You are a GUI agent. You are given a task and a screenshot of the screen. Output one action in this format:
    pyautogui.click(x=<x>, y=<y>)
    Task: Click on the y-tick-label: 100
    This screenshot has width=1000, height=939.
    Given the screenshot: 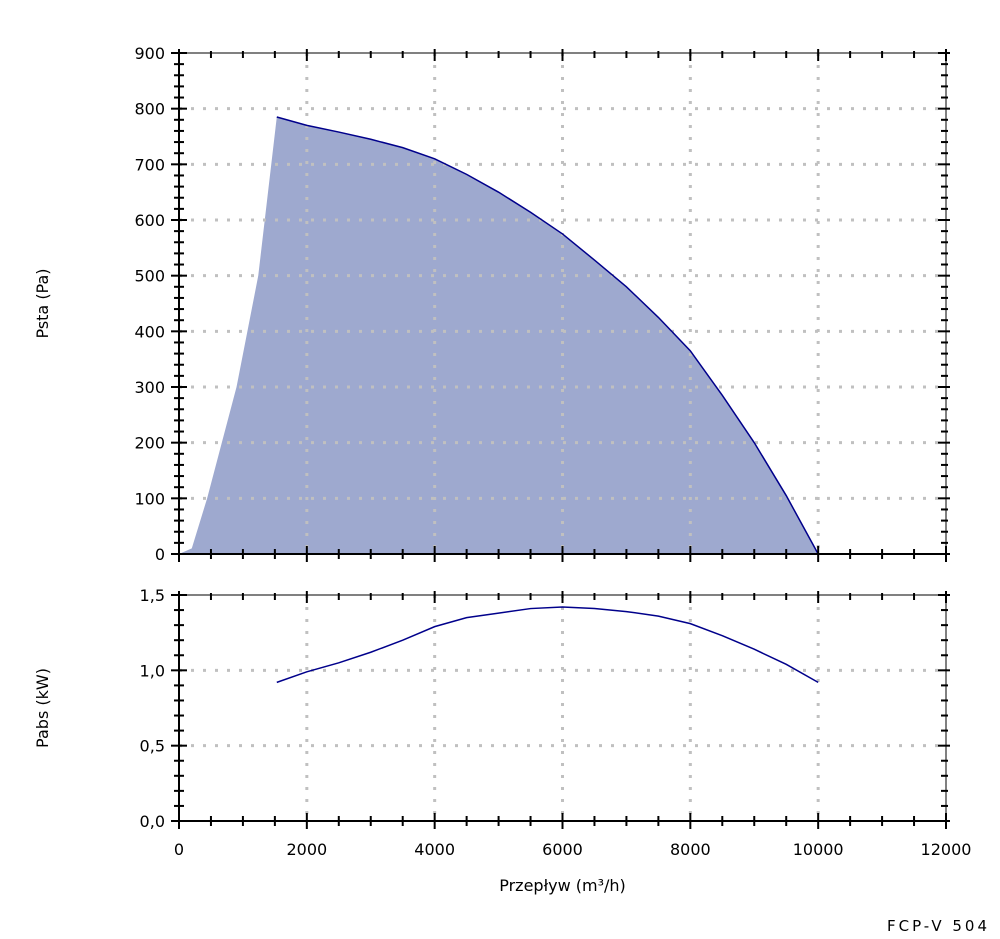 What is the action you would take?
    pyautogui.click(x=149, y=498)
    